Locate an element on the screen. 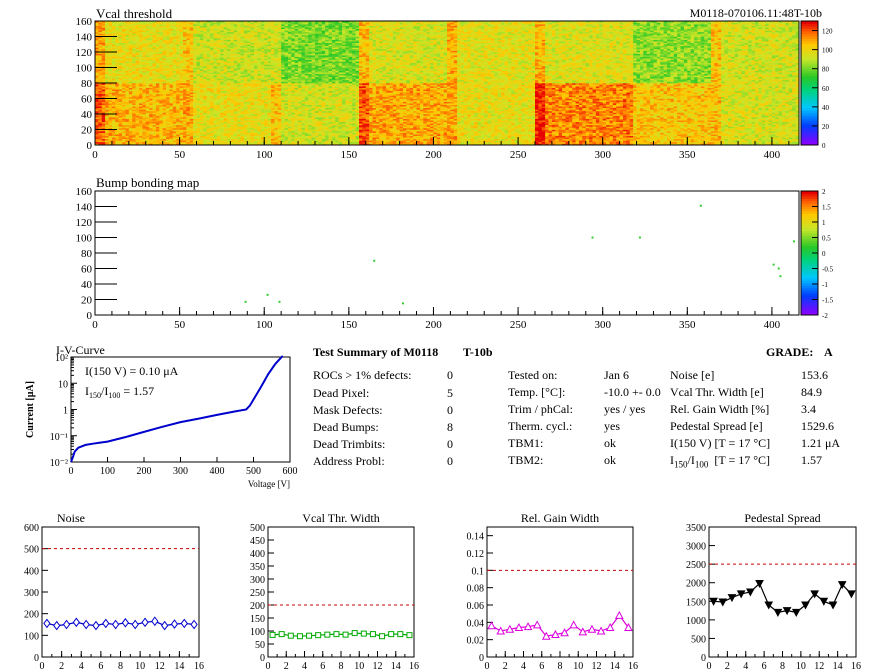 This screenshot has width=896, height=672. vcal-map-title: Vcal threshold is located at coordinates (134, 13).